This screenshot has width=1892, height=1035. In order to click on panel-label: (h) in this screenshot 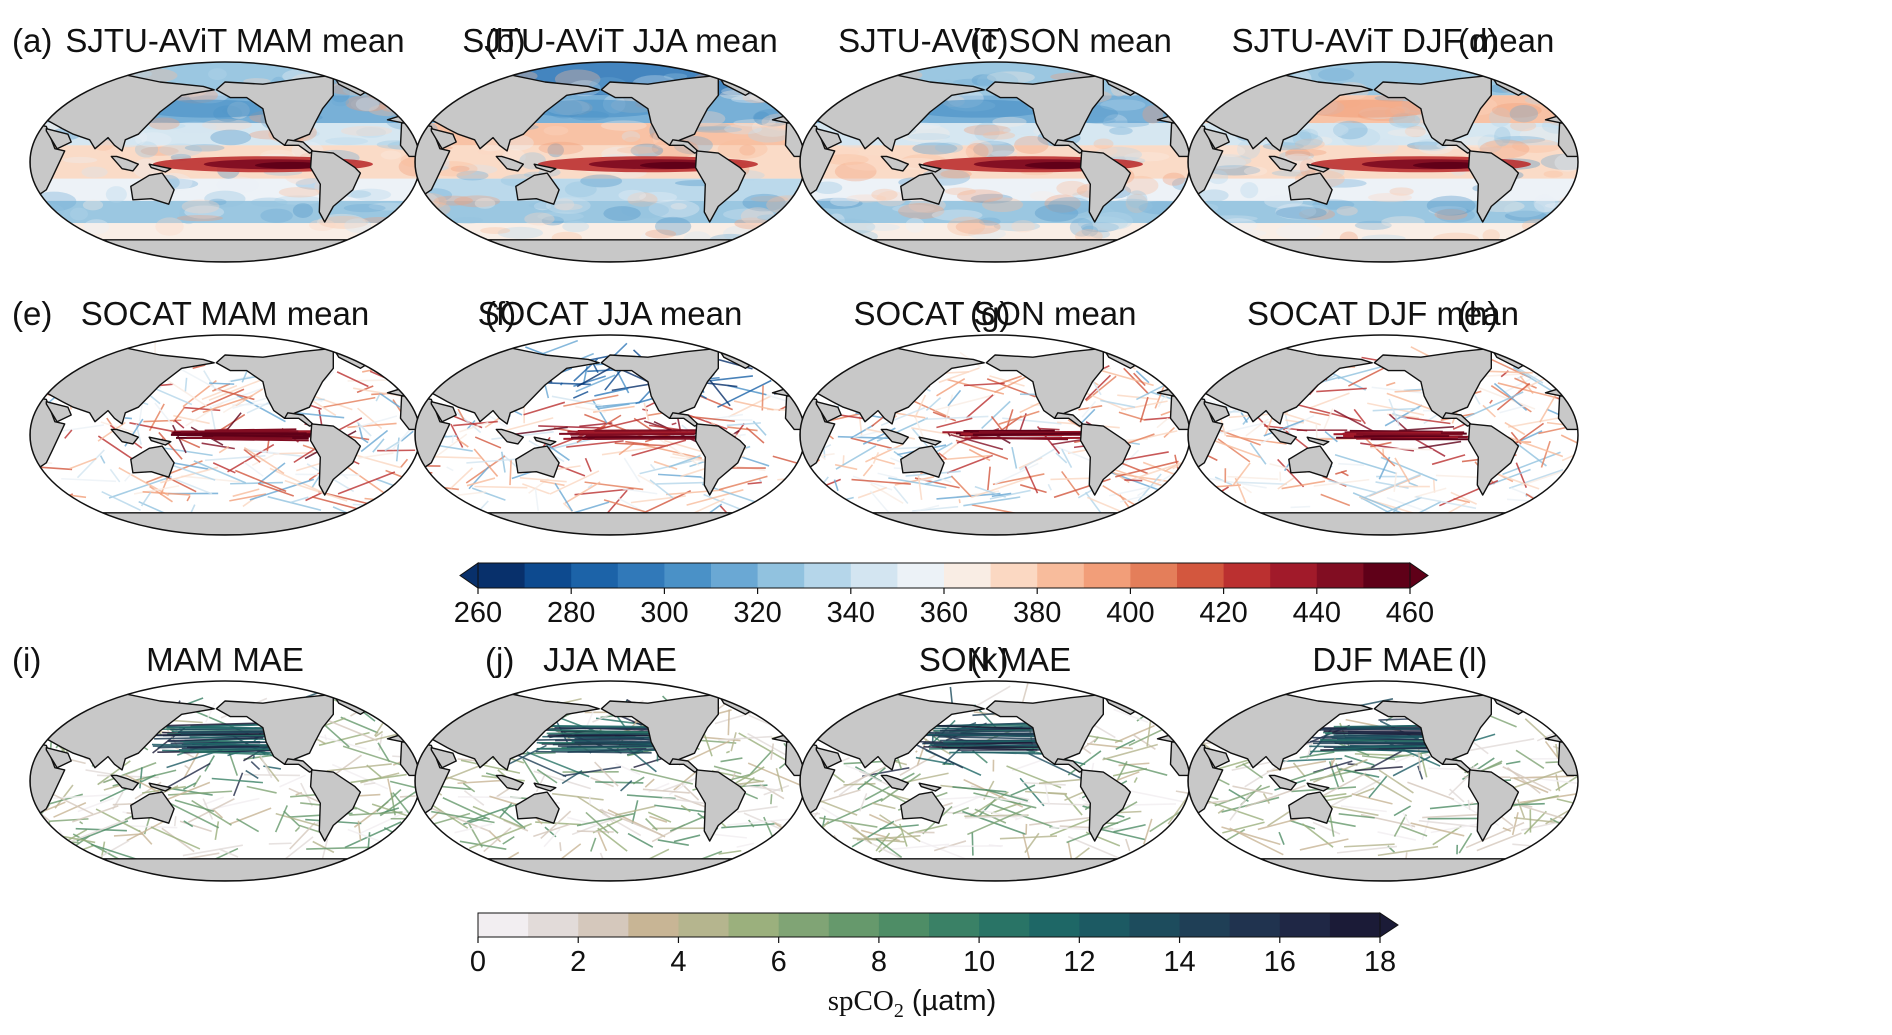, I will do `click(1478, 313)`.